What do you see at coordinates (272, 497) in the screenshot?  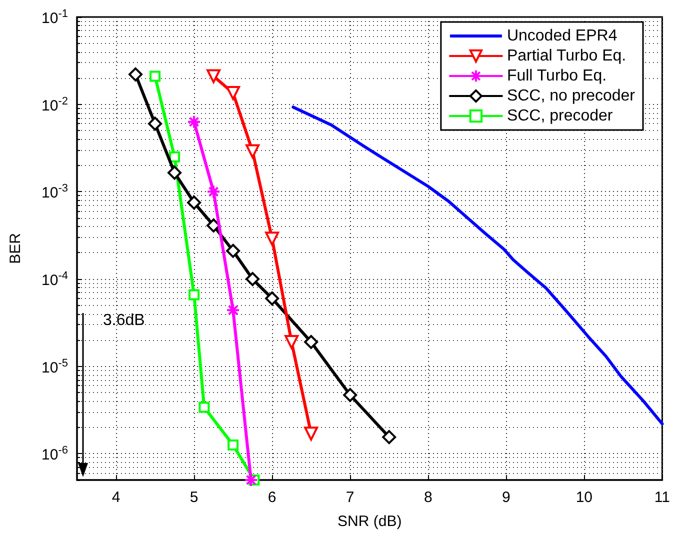 I see `x-tick-label: 6` at bounding box center [272, 497].